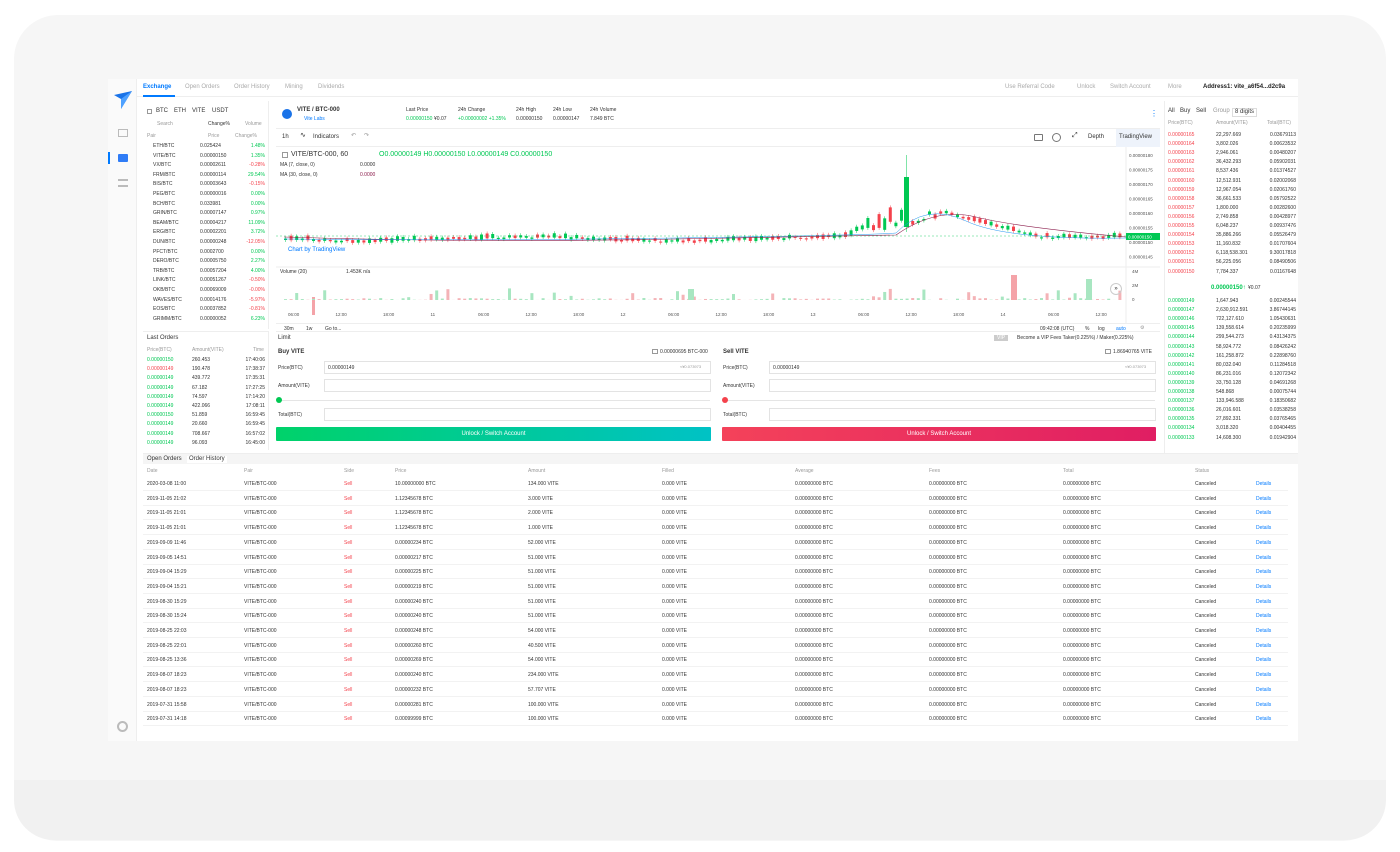 This screenshot has height=852, width=1400. Describe the element at coordinates (289, 329) in the screenshot. I see `range-30m: 30m` at that location.